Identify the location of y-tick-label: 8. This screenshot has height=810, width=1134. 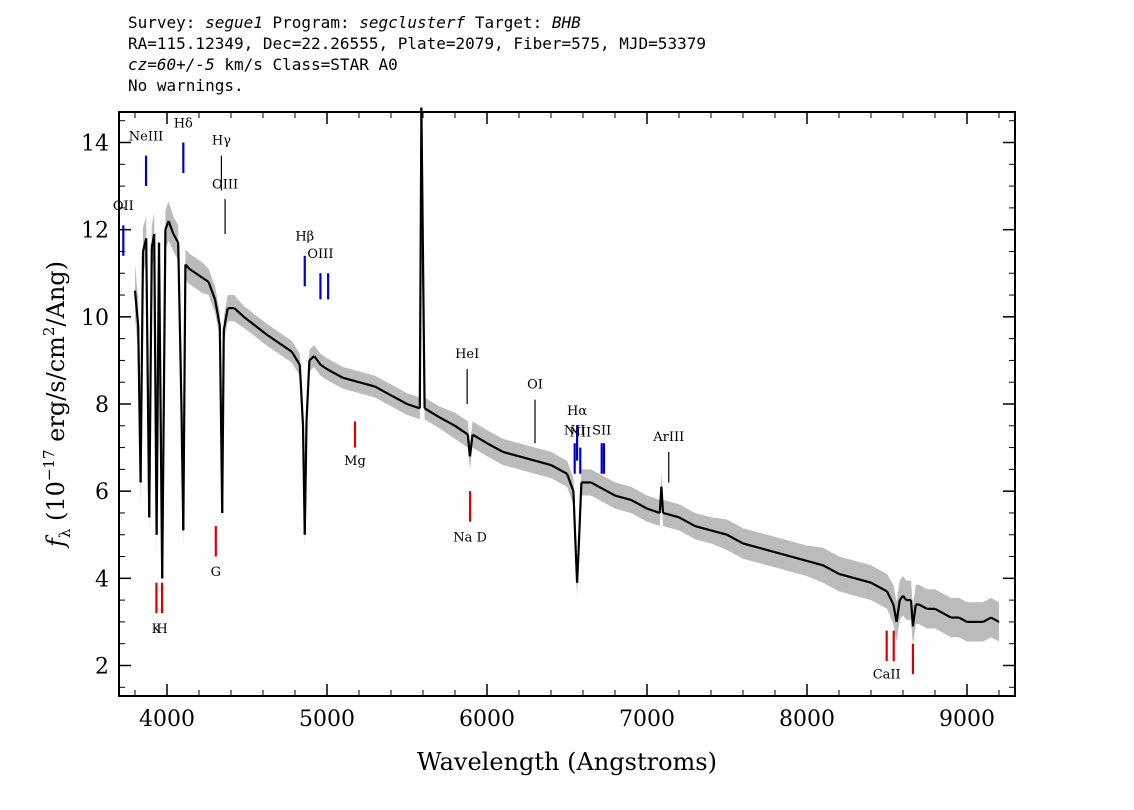
(102, 405).